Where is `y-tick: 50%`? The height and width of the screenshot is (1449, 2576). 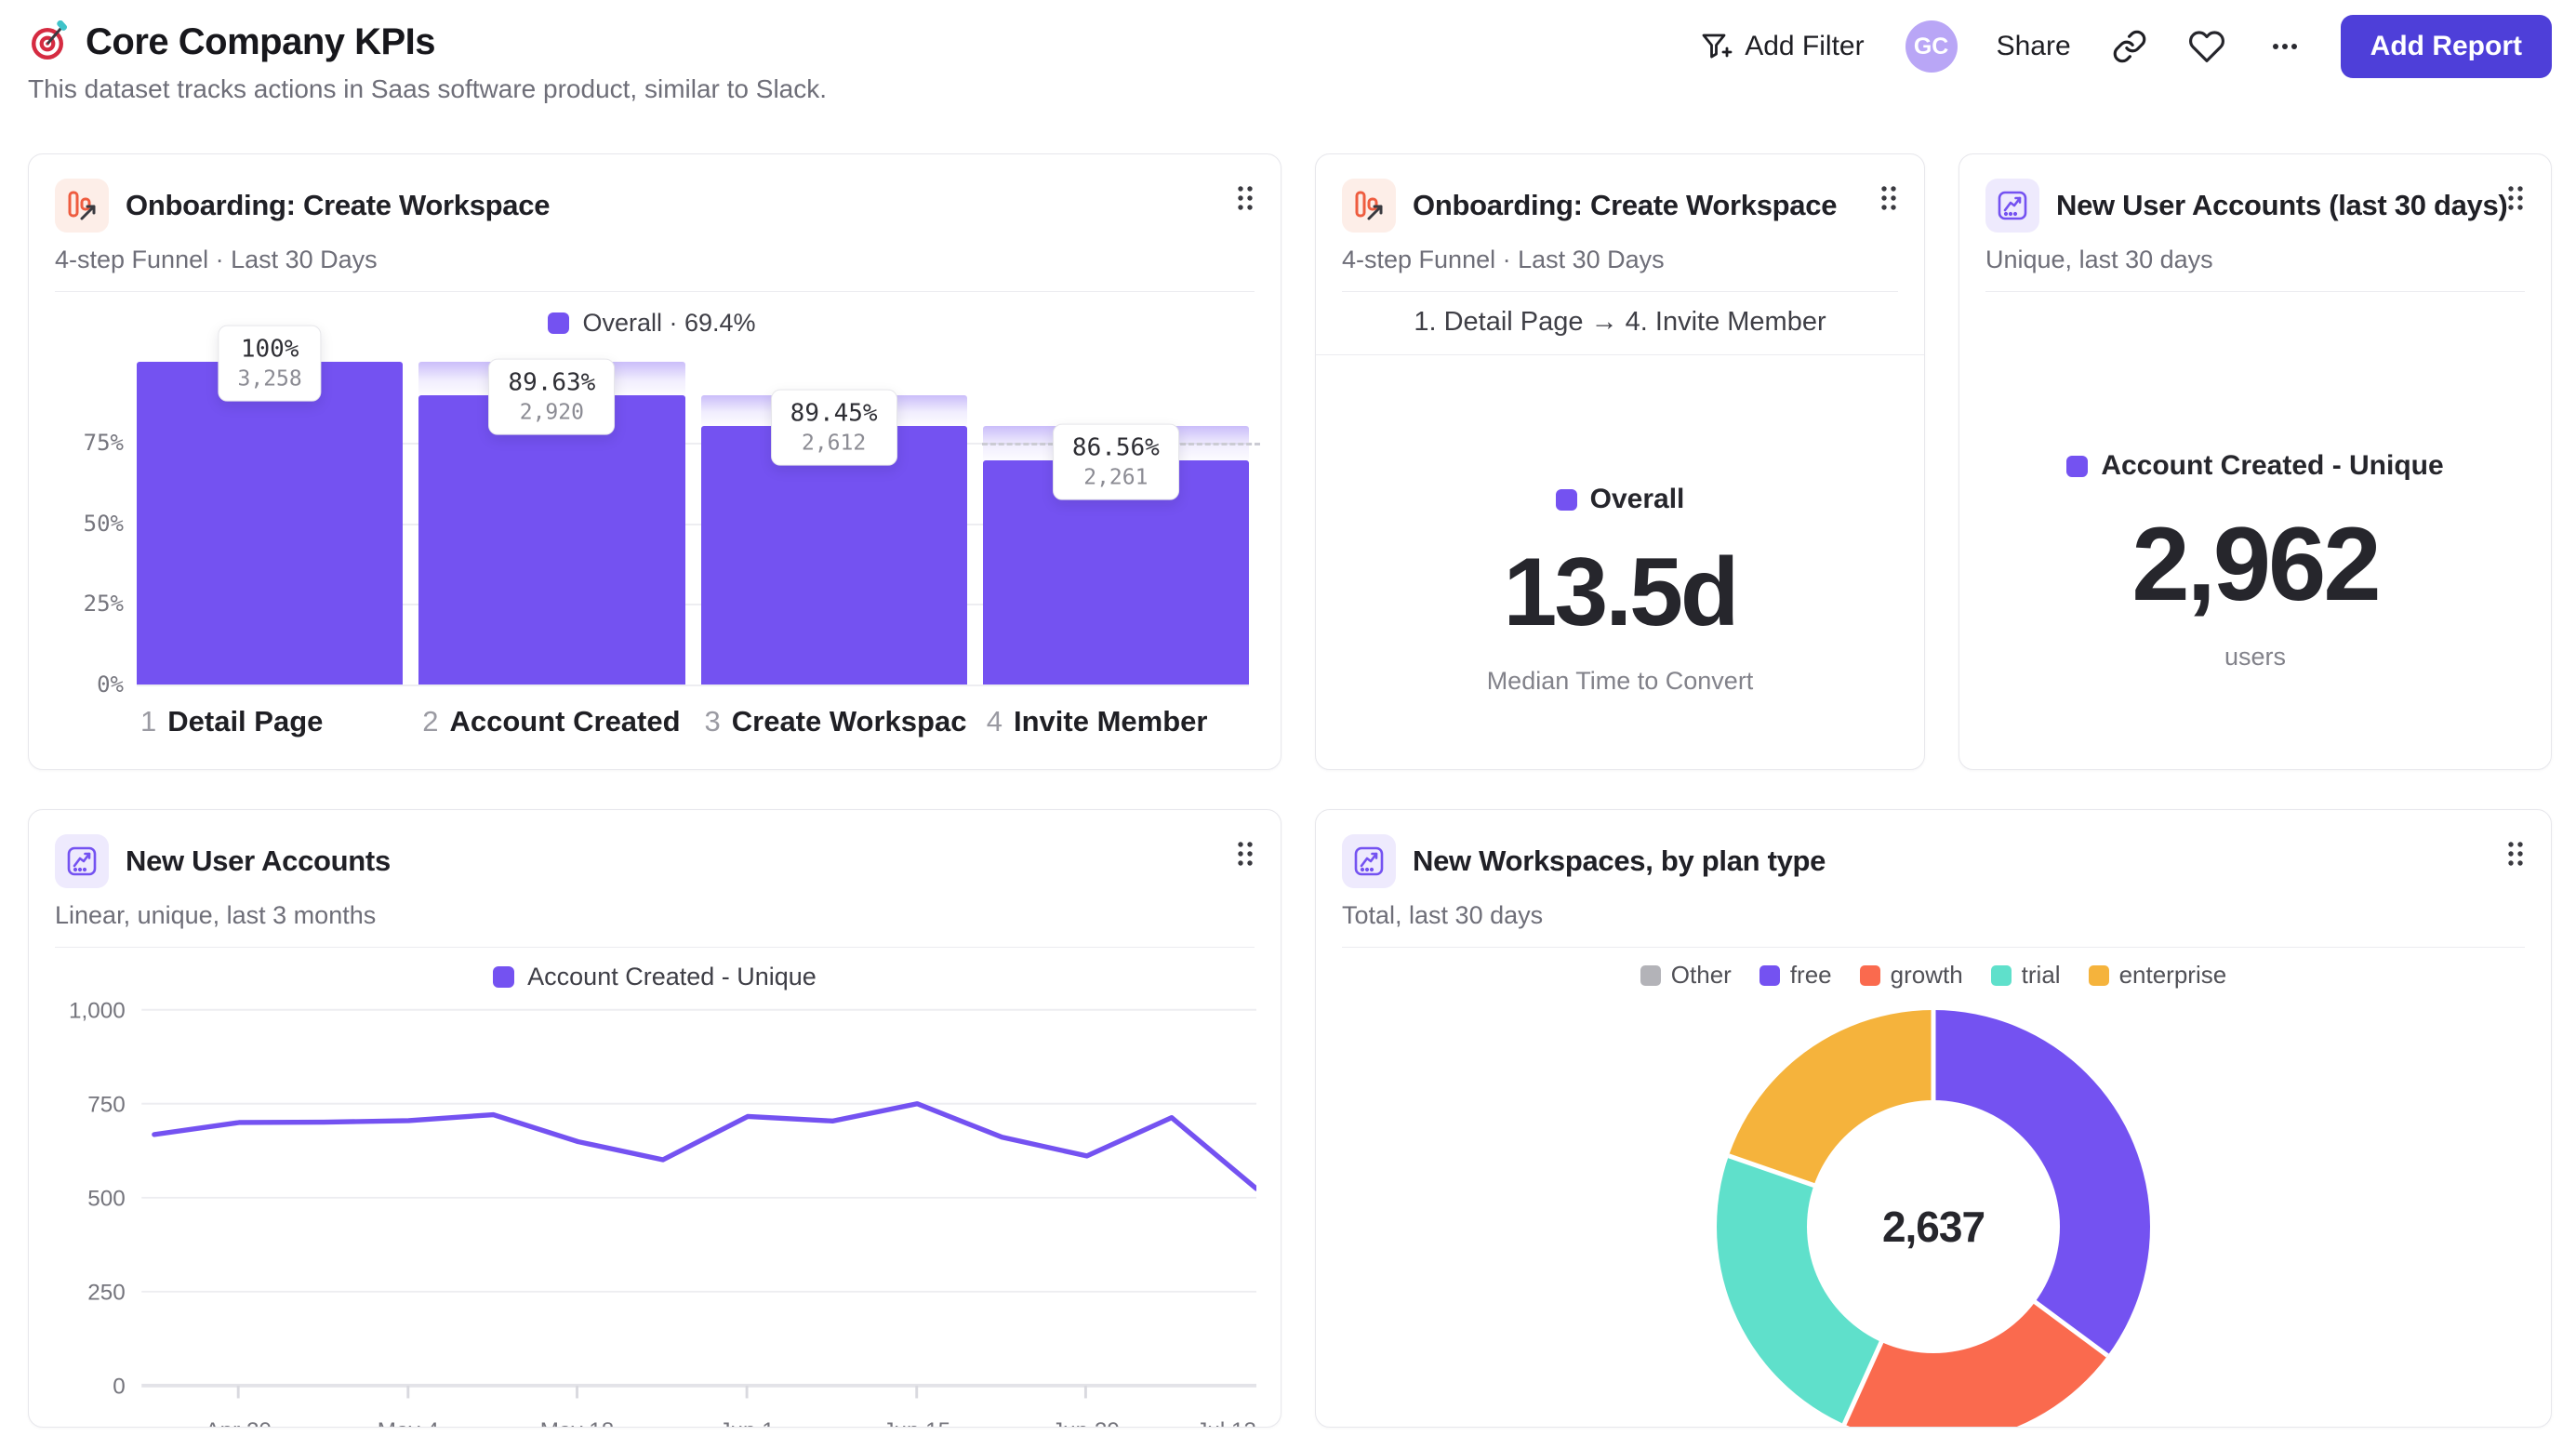 y-tick: 50% is located at coordinates (103, 523).